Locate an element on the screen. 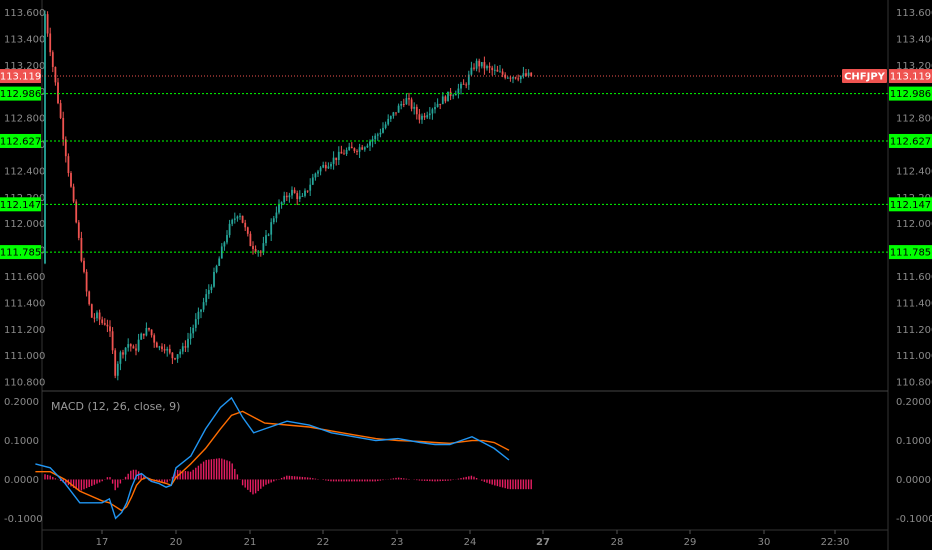  x-tick-label: 21 is located at coordinates (250, 542).